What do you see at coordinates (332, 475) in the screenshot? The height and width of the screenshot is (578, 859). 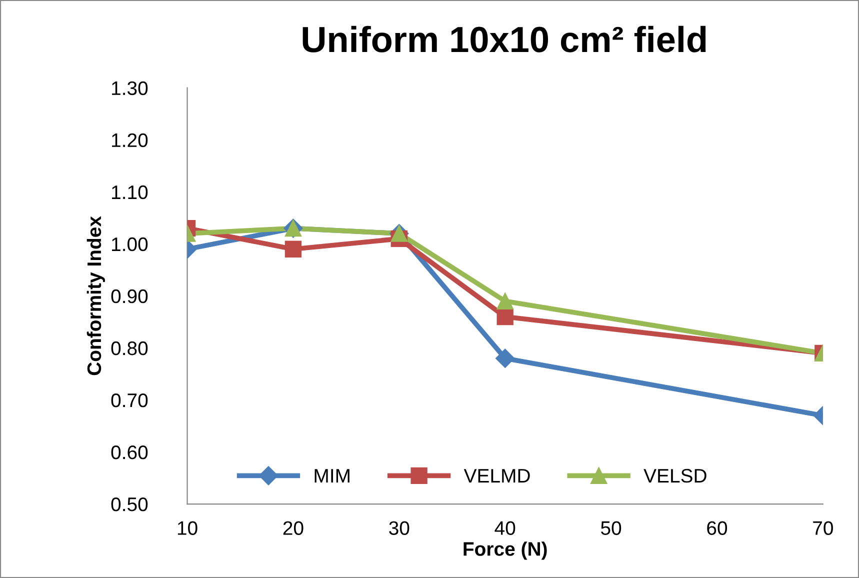 I see `legend-label: MIM` at bounding box center [332, 475].